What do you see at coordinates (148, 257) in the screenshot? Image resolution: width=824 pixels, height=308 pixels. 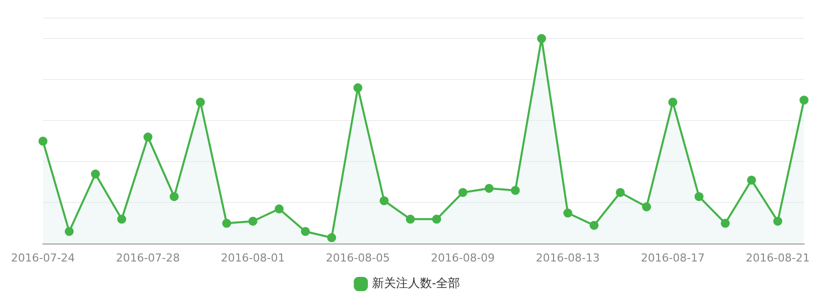 I see `x-tick-label: 2016-07-28` at bounding box center [148, 257].